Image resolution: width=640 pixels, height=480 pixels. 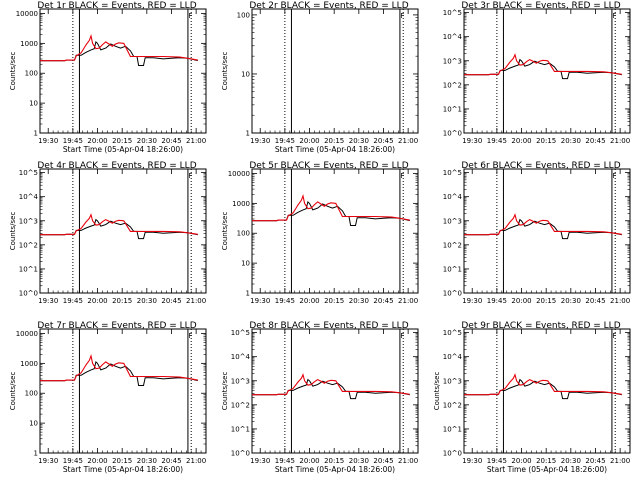 What do you see at coordinates (116, 6) in the screenshot?
I see `panel-title: Det 1r BLACK = Events, RED = LLD` at bounding box center [116, 6].